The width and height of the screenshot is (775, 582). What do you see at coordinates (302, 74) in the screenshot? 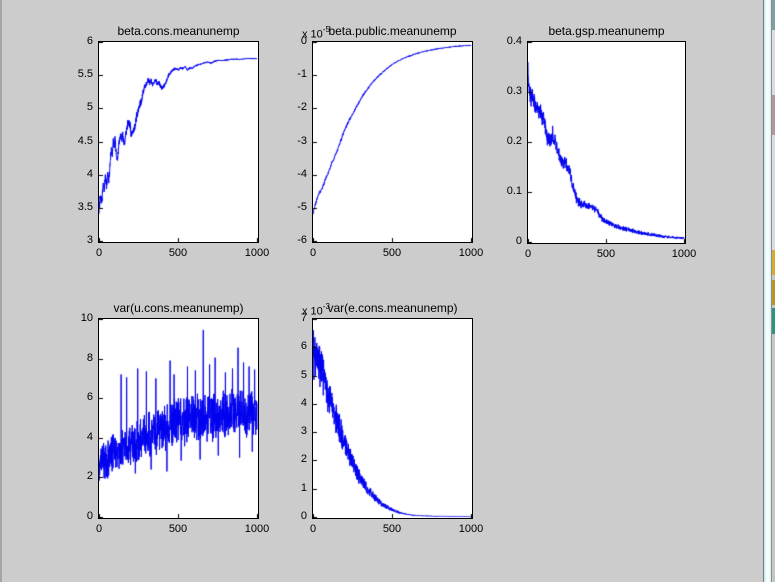
I see `y-axis-tick-label: -1` at bounding box center [302, 74].